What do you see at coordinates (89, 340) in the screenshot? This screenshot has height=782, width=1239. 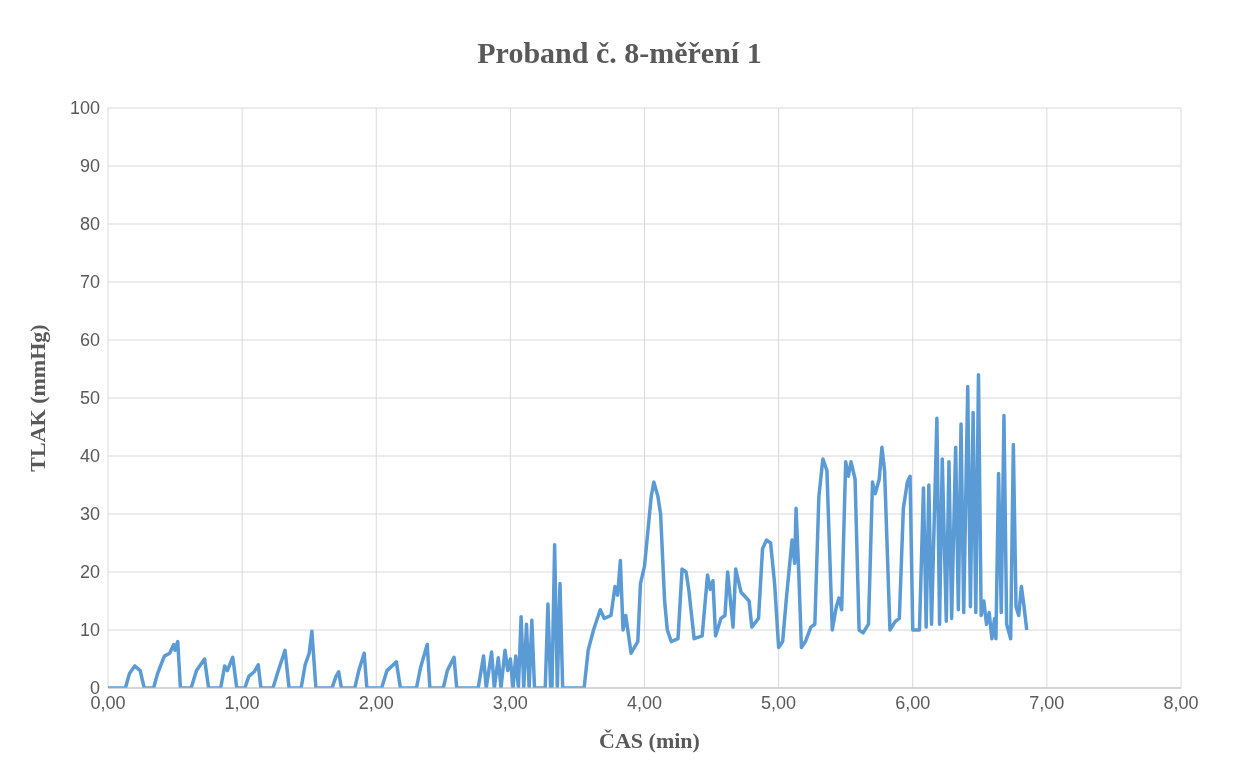 I see `y-tick-label: 60` at bounding box center [89, 340].